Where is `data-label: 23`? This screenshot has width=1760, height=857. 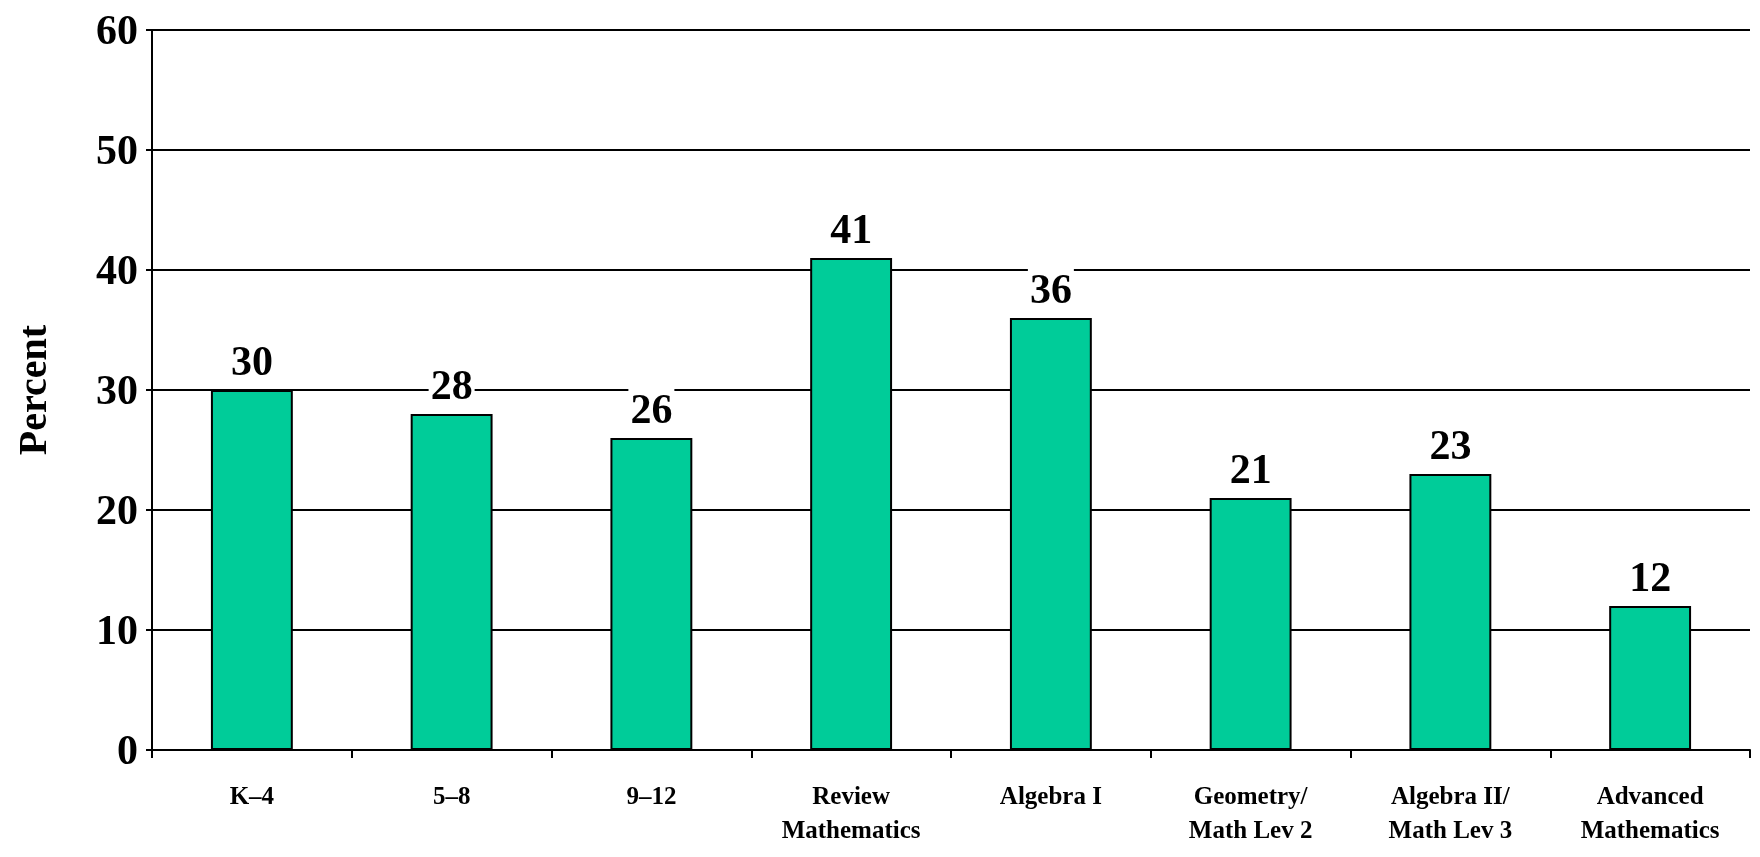
data-label: 23 is located at coordinates (1450, 445).